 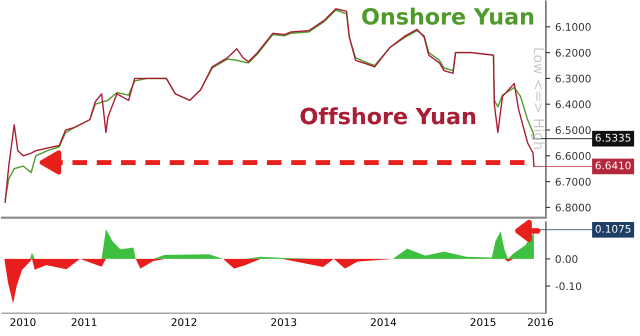 I want to click on y-tick-label: 6.6000, so click(x=573, y=156).